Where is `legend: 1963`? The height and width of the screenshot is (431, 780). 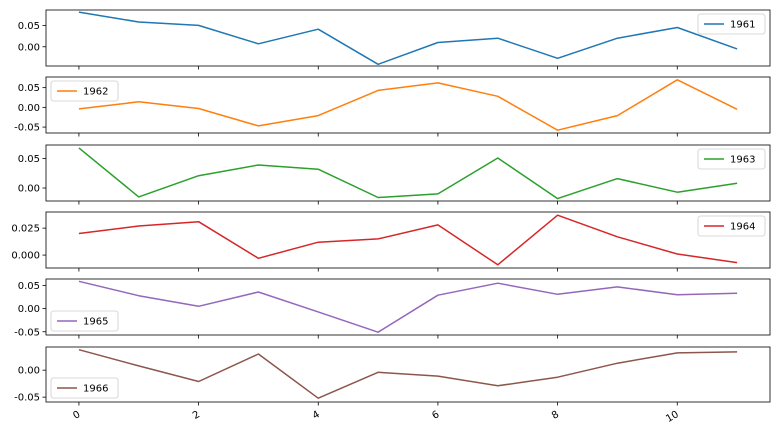 legend: 1963 is located at coordinates (731, 159).